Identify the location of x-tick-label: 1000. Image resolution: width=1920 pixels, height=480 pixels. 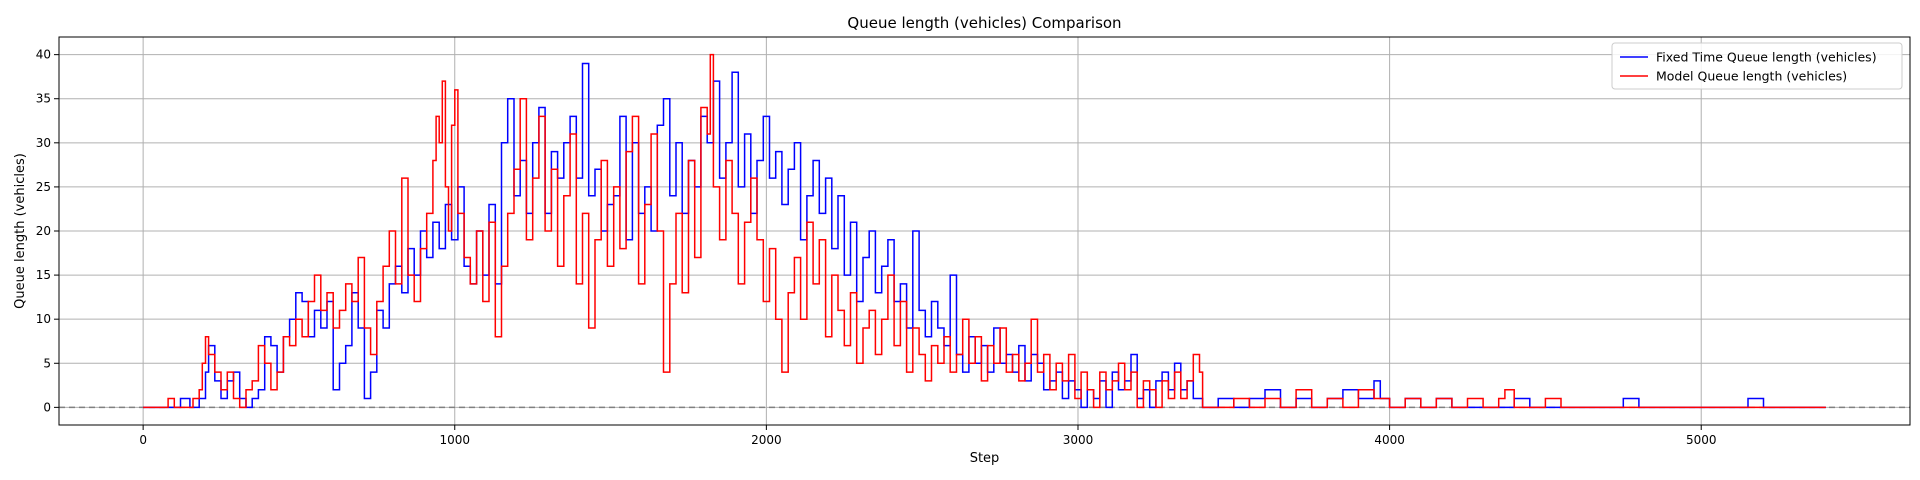
(454, 440).